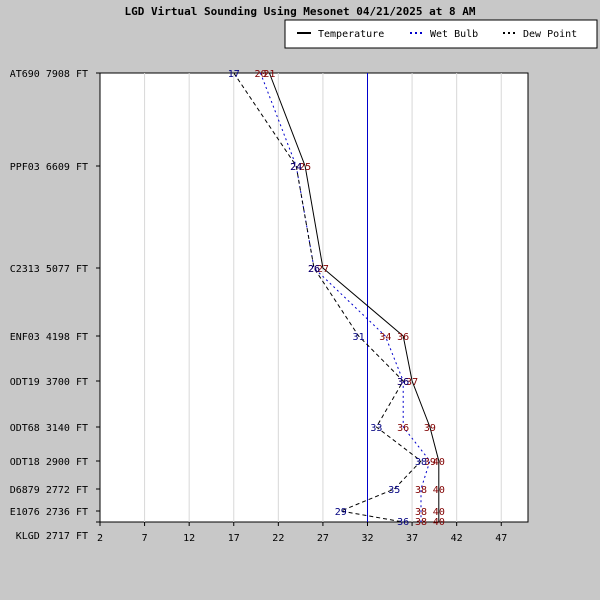 The height and width of the screenshot is (600, 600). Describe the element at coordinates (394, 490) in the screenshot. I see `data-label-dew-point: 35` at that location.